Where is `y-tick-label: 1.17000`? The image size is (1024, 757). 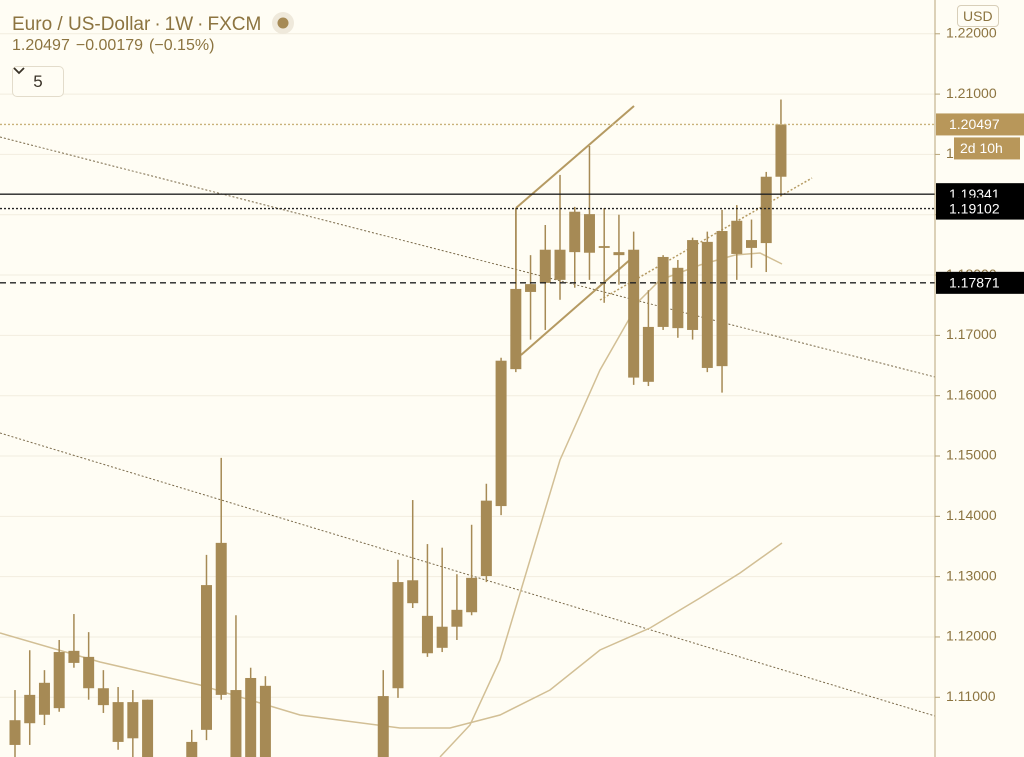 y-tick-label: 1.17000 is located at coordinates (971, 334).